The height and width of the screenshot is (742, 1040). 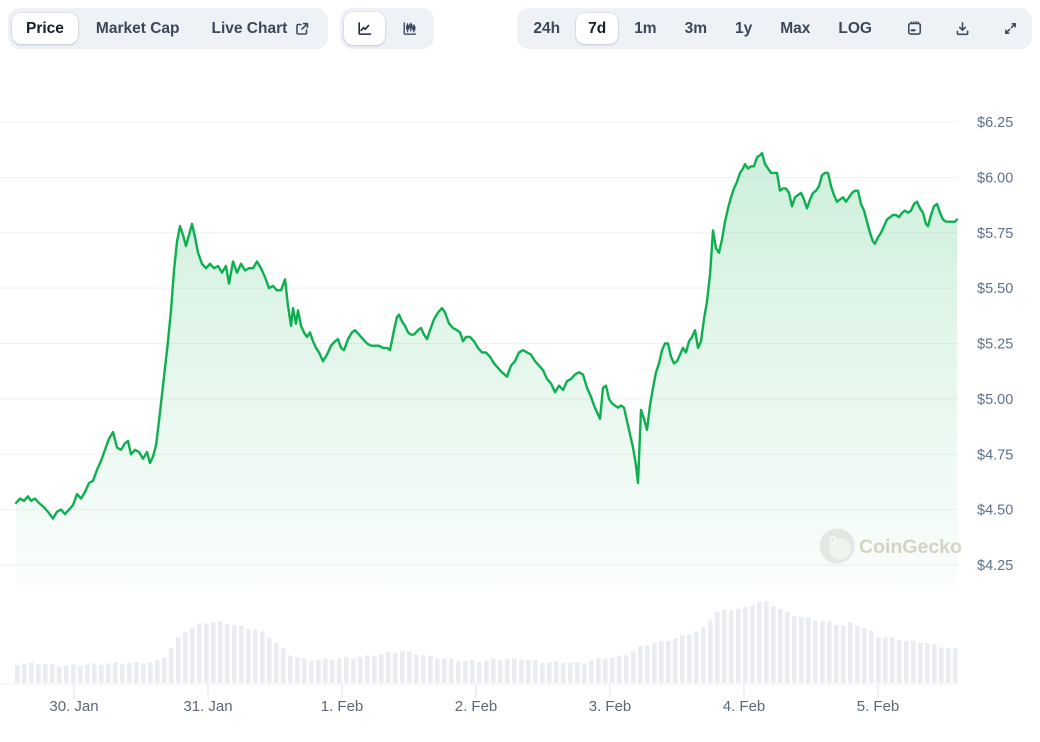 I want to click on line-chart-type-button, so click(x=365, y=28).